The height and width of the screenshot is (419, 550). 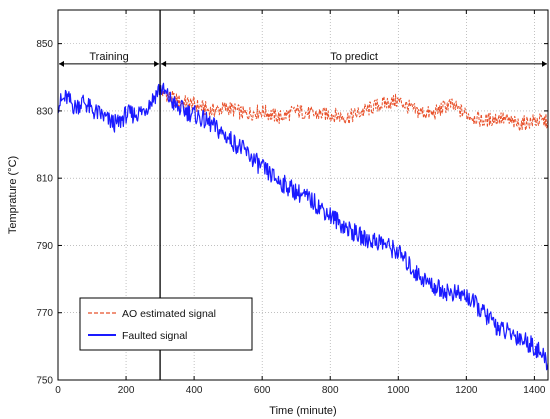 I want to click on annotation-label: Training, so click(x=108, y=57).